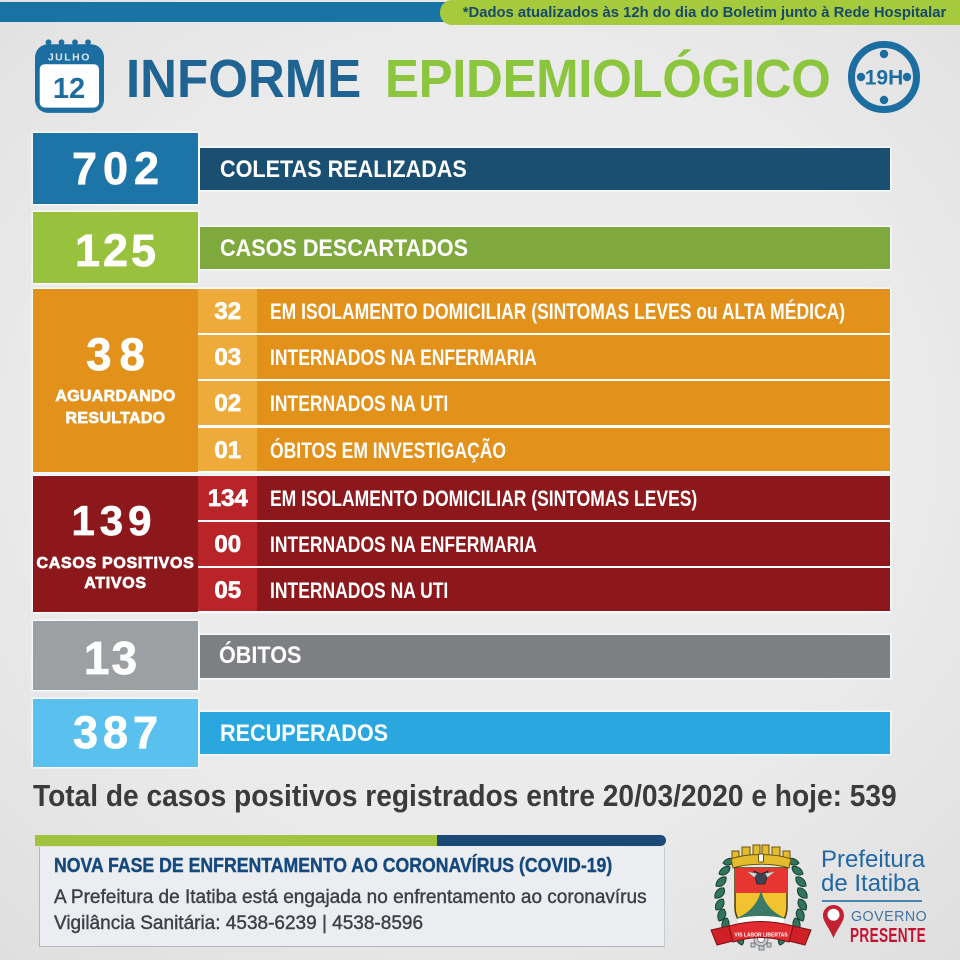  I want to click on svg-text: VIS LABOR LIBERTAS, so click(761, 936).